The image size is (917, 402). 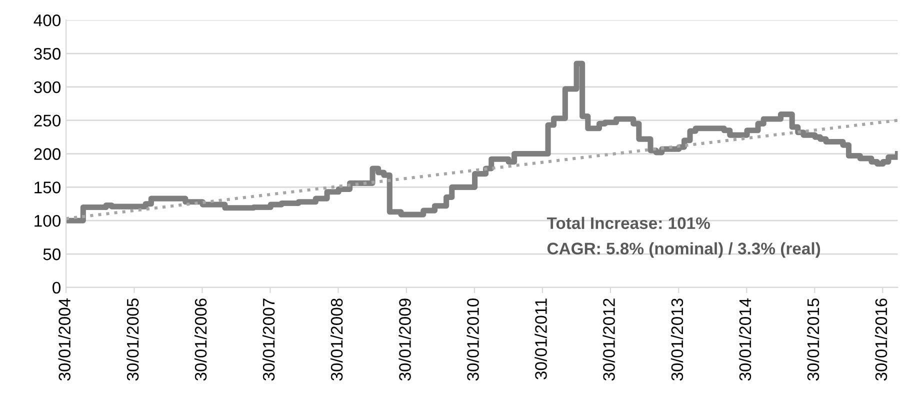 What do you see at coordinates (813, 339) in the screenshot?
I see `x-tick-label: 30/01/2015` at bounding box center [813, 339].